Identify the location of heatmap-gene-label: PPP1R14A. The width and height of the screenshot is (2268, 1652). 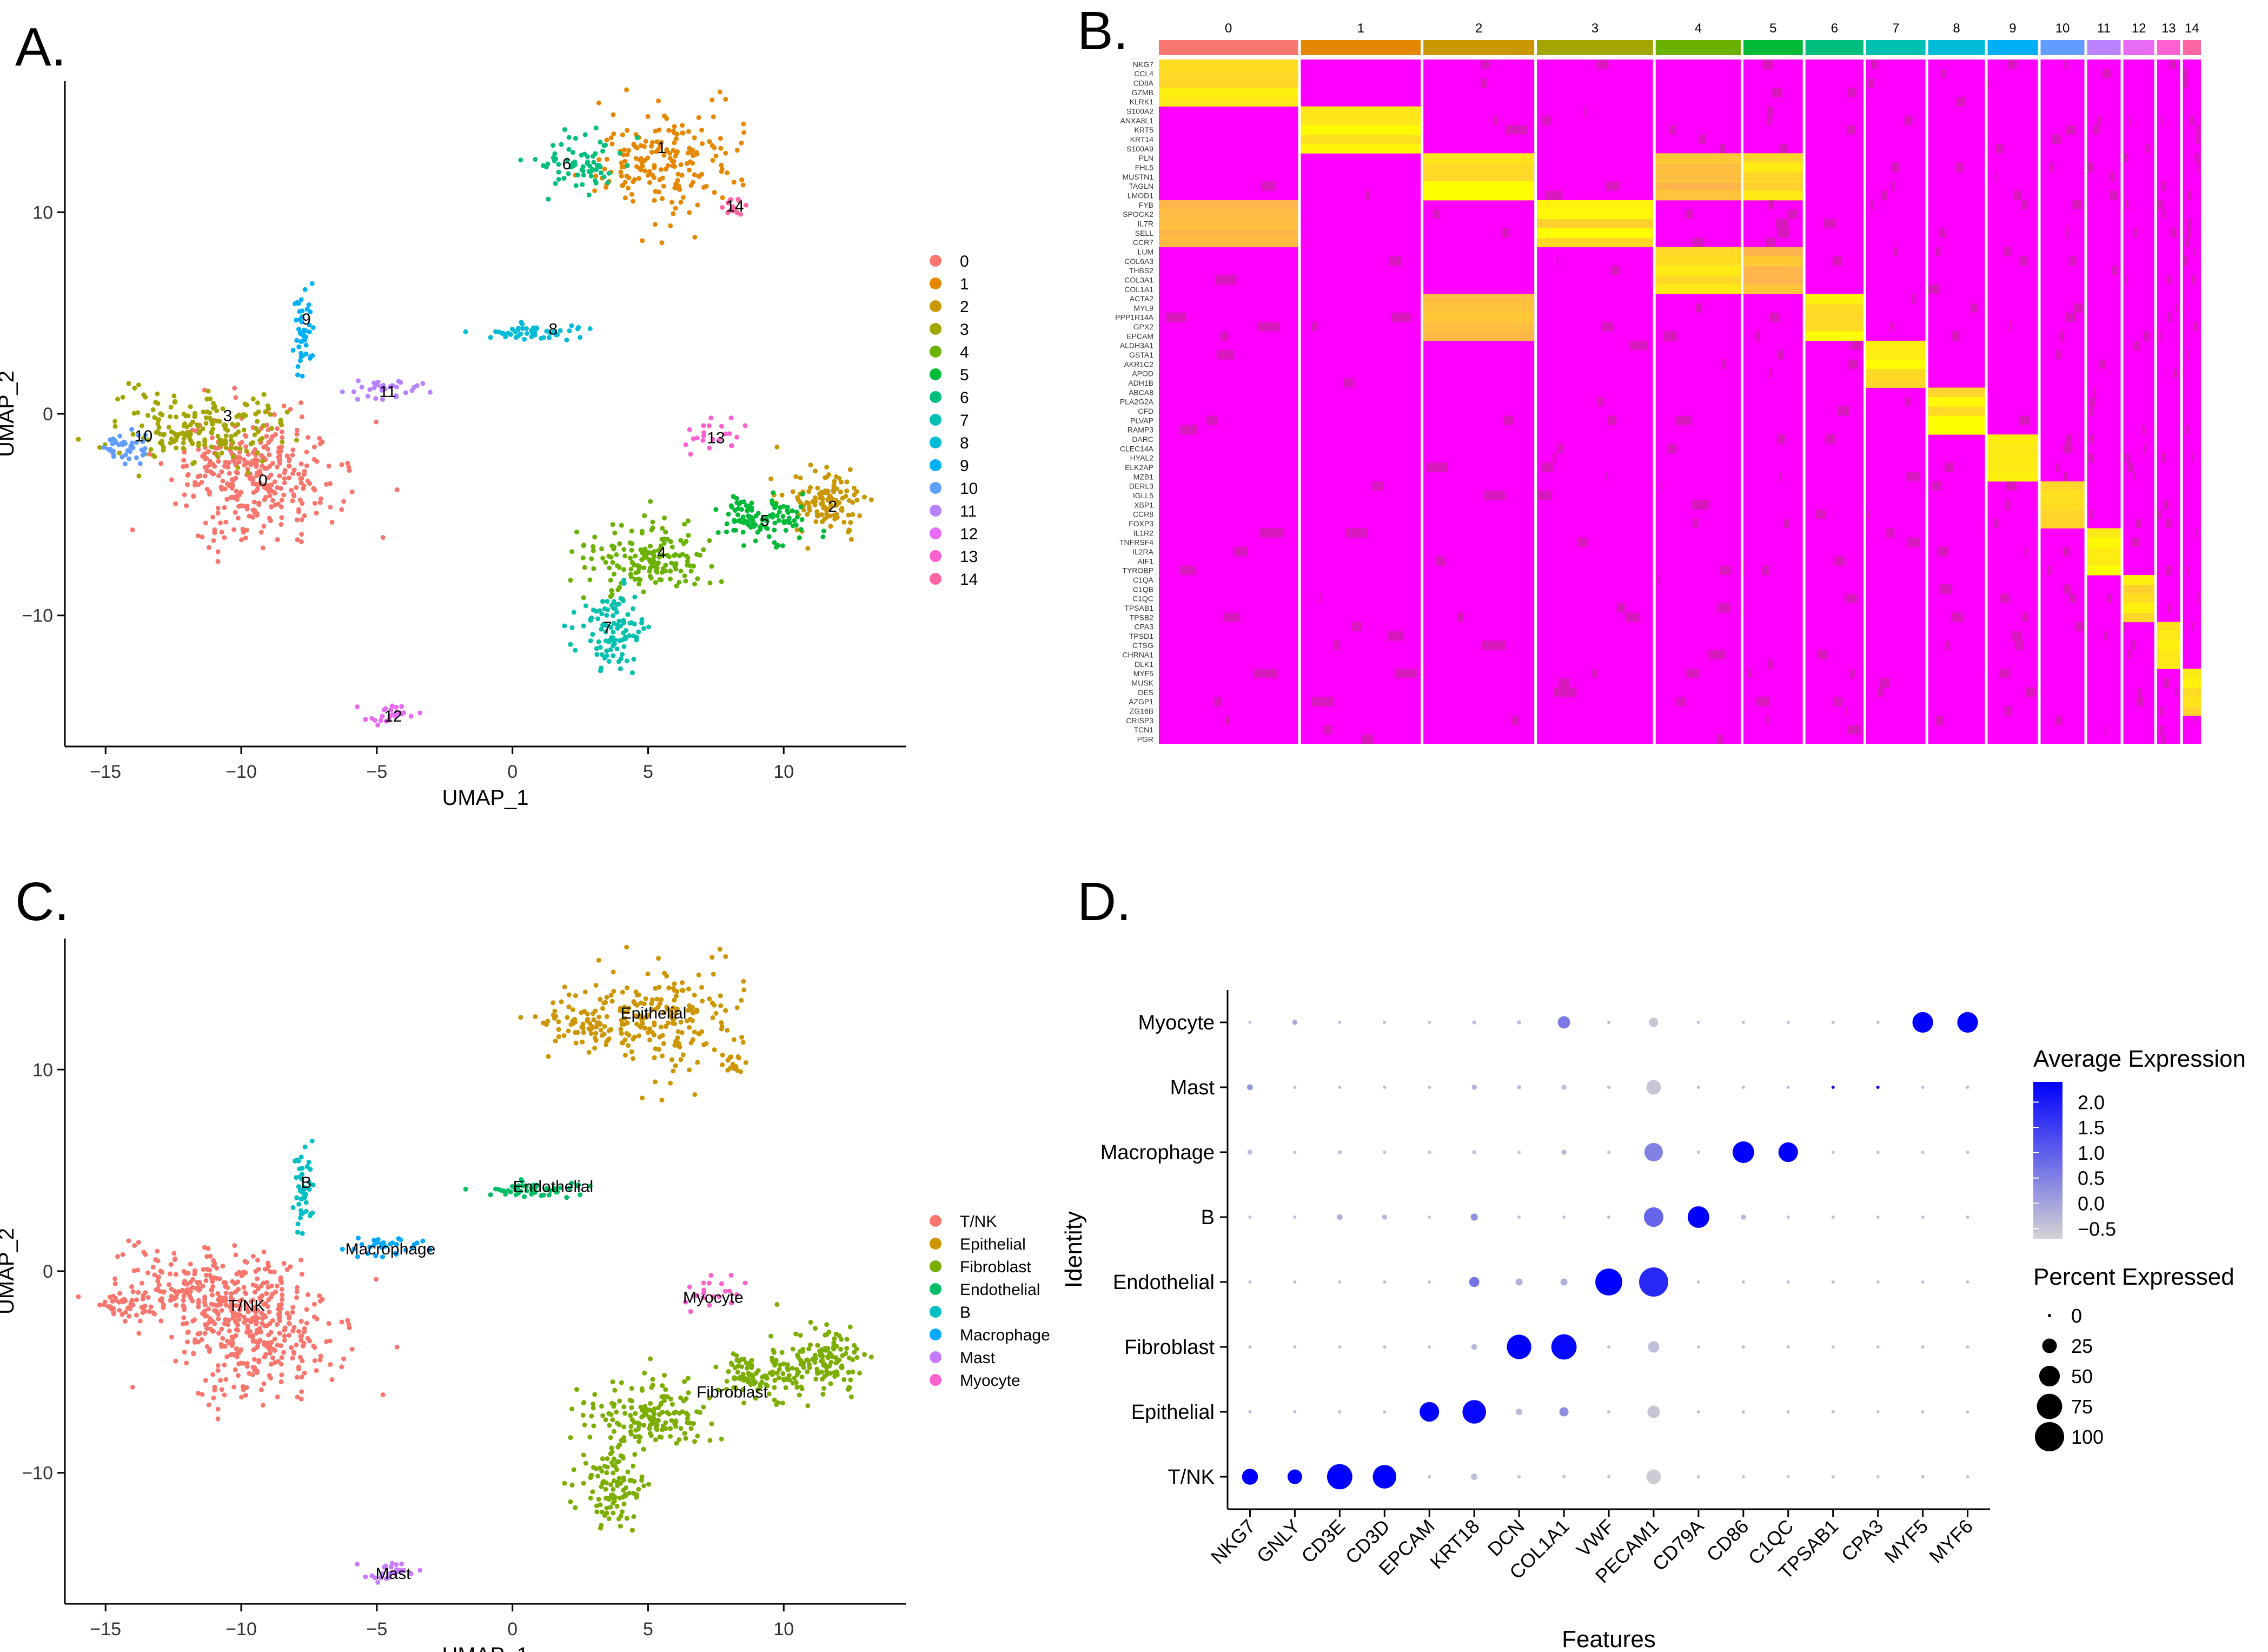
(1134, 318).